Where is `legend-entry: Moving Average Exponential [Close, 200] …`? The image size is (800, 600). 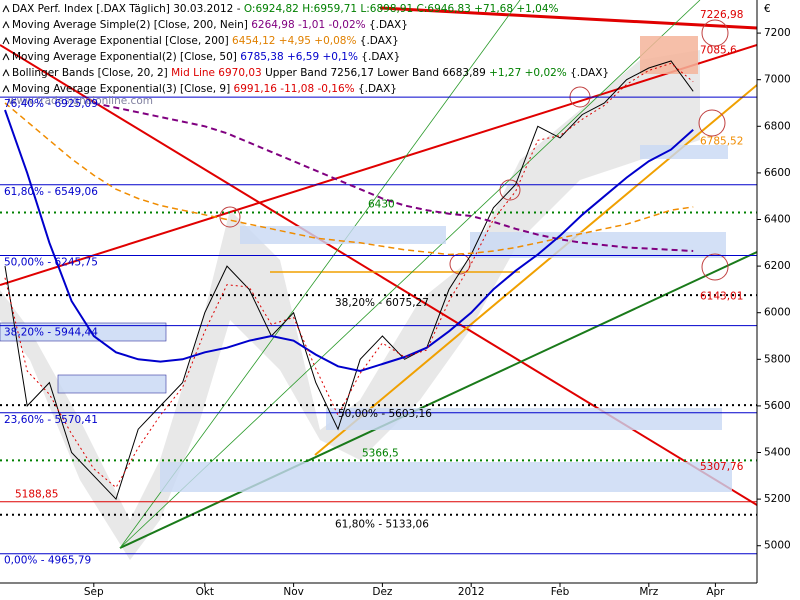 legend-entry: Moving Average Exponential [Close, 200] … is located at coordinates (205, 41).